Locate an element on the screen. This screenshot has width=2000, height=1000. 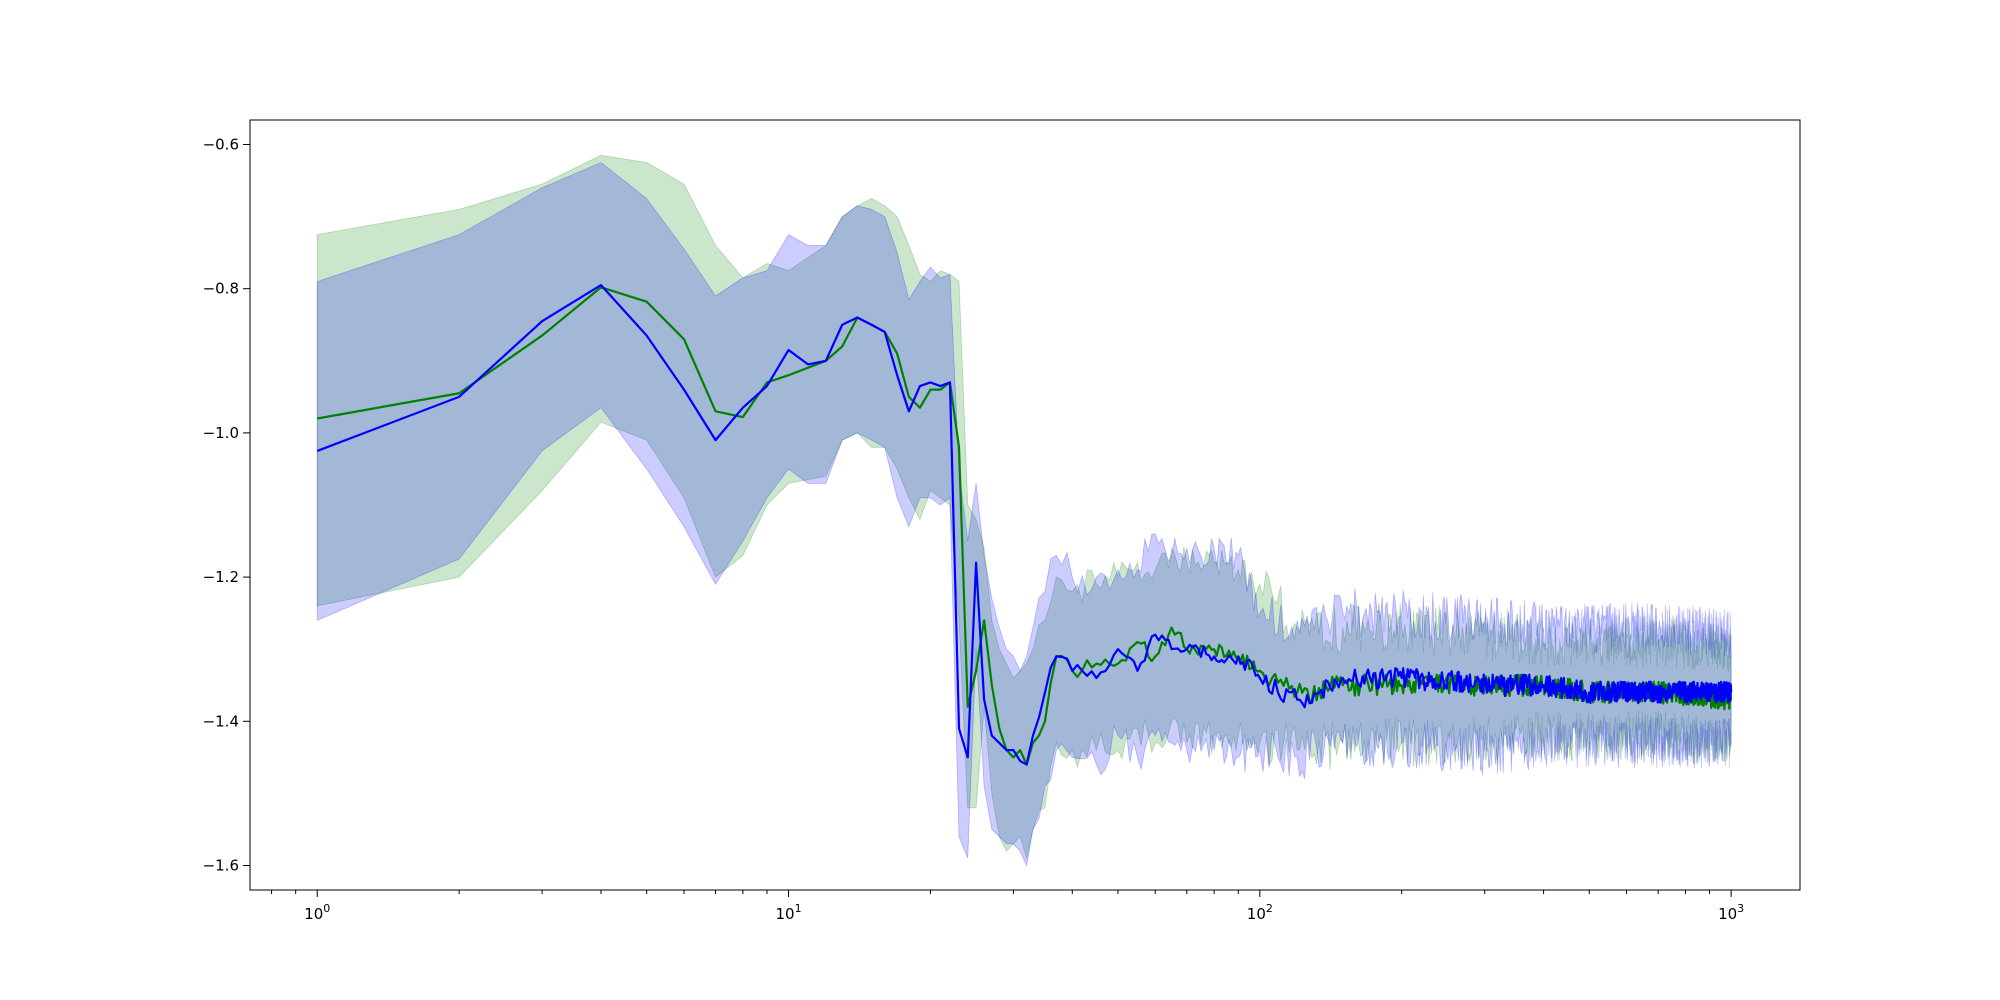
x-axis: 10⁰ 10¹ 10² 10³ is located at coordinates (1007, 906).